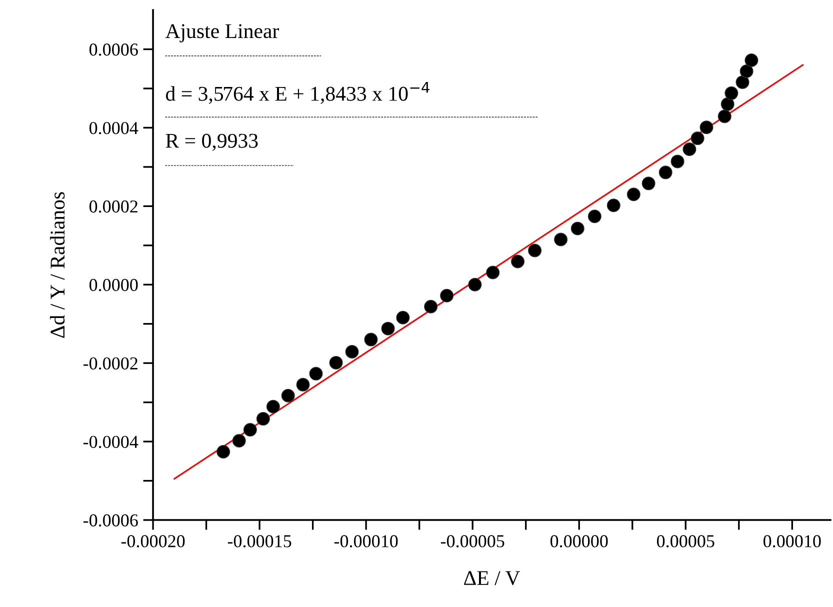 The image size is (833, 607). Describe the element at coordinates (366, 541) in the screenshot. I see `x-tick-label: -0.00010` at that location.